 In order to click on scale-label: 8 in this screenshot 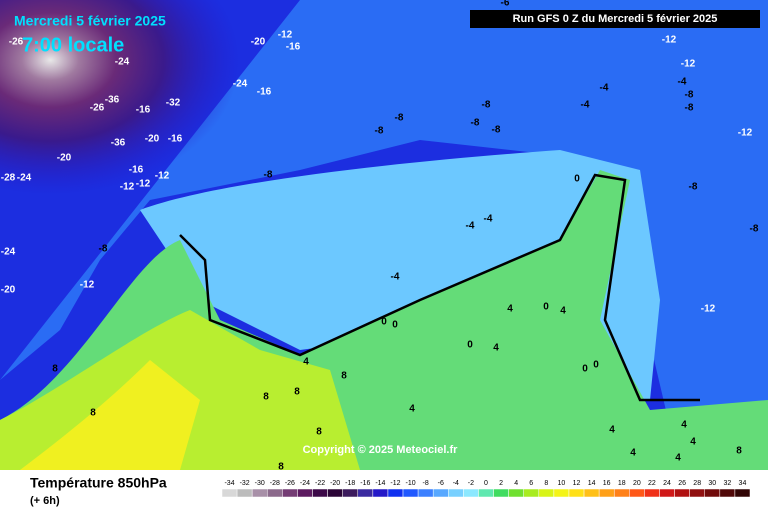, I will do `click(546, 483)`.